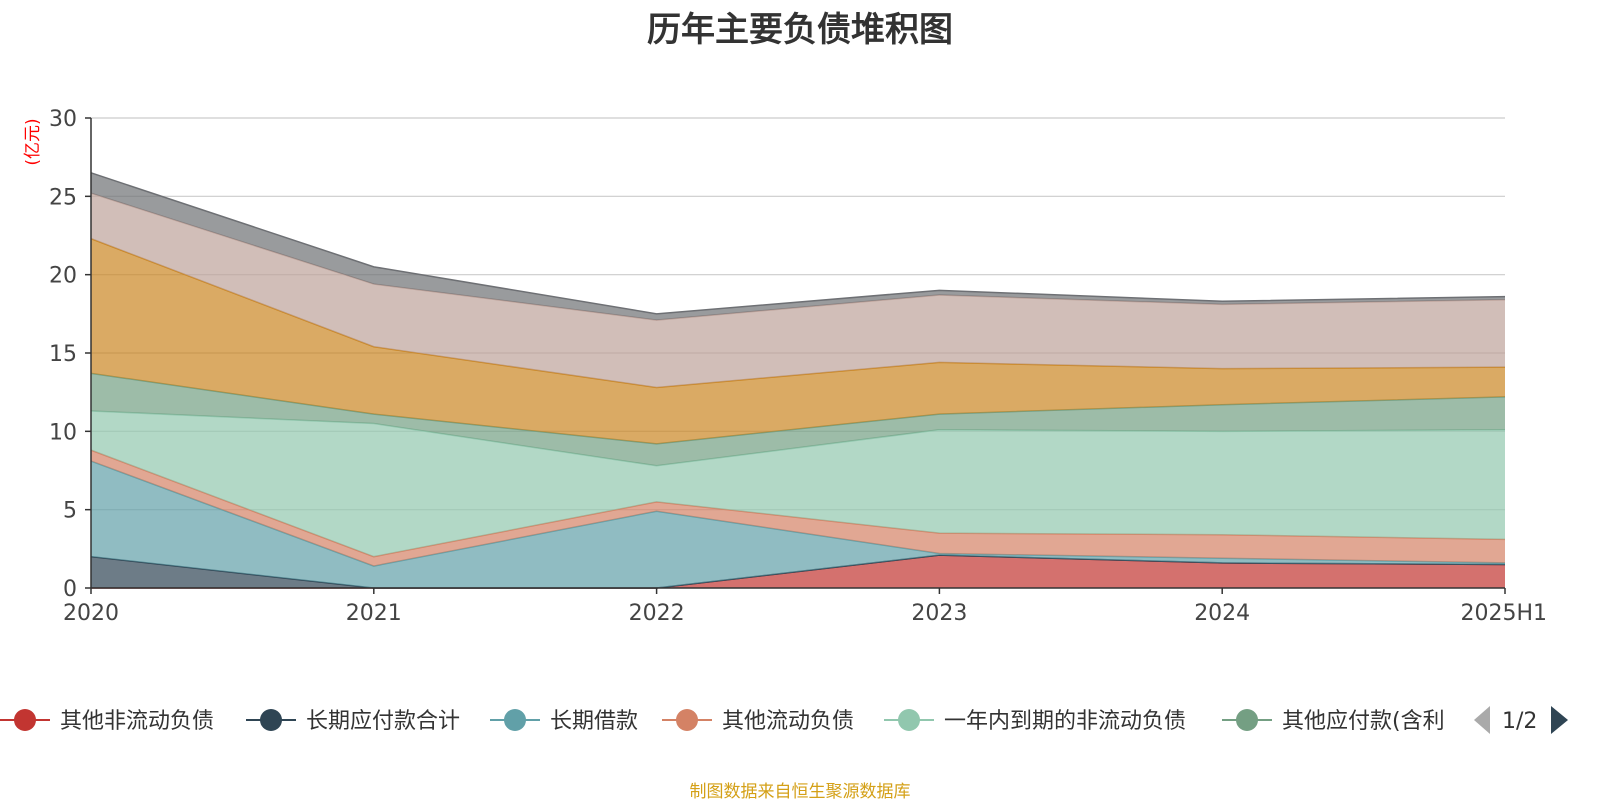 This screenshot has height=802, width=1600. What do you see at coordinates (1363, 721) in the screenshot?
I see `legend-label: 其他应付款(含利` at bounding box center [1363, 721].